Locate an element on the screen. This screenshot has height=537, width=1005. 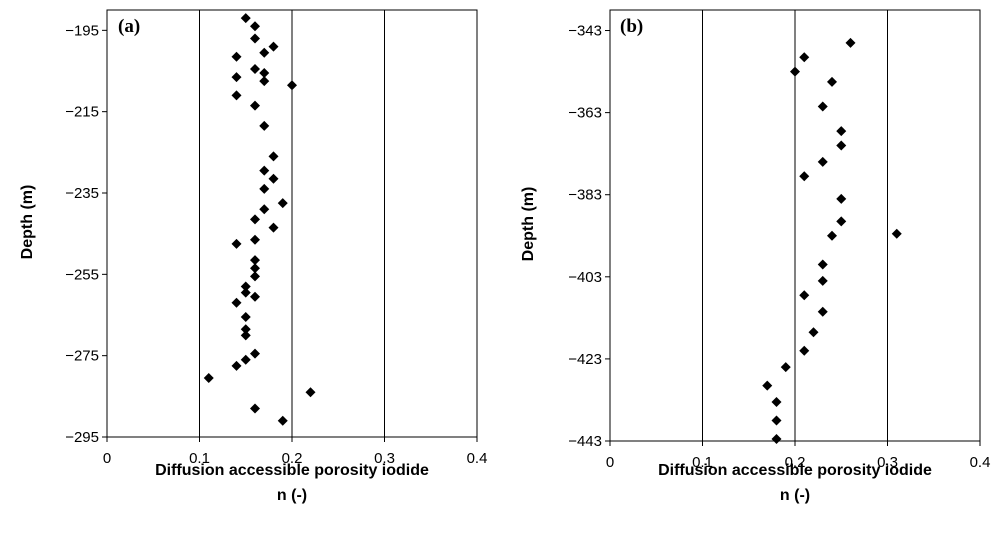
panel-b-label: (b) is located at coordinates (631, 26).